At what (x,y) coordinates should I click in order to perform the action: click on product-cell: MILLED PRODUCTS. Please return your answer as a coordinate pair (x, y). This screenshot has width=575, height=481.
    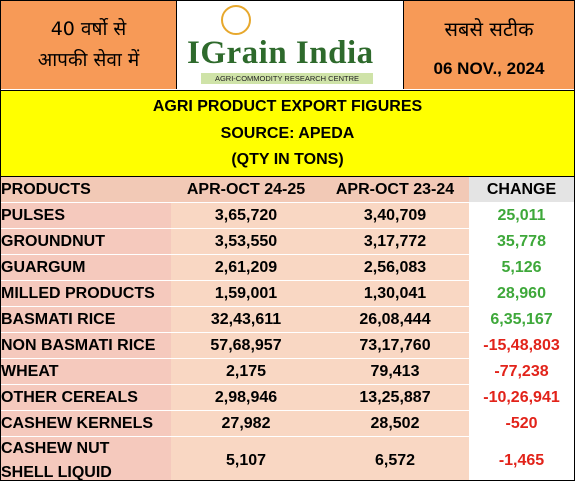
    Looking at the image, I should click on (86, 293).